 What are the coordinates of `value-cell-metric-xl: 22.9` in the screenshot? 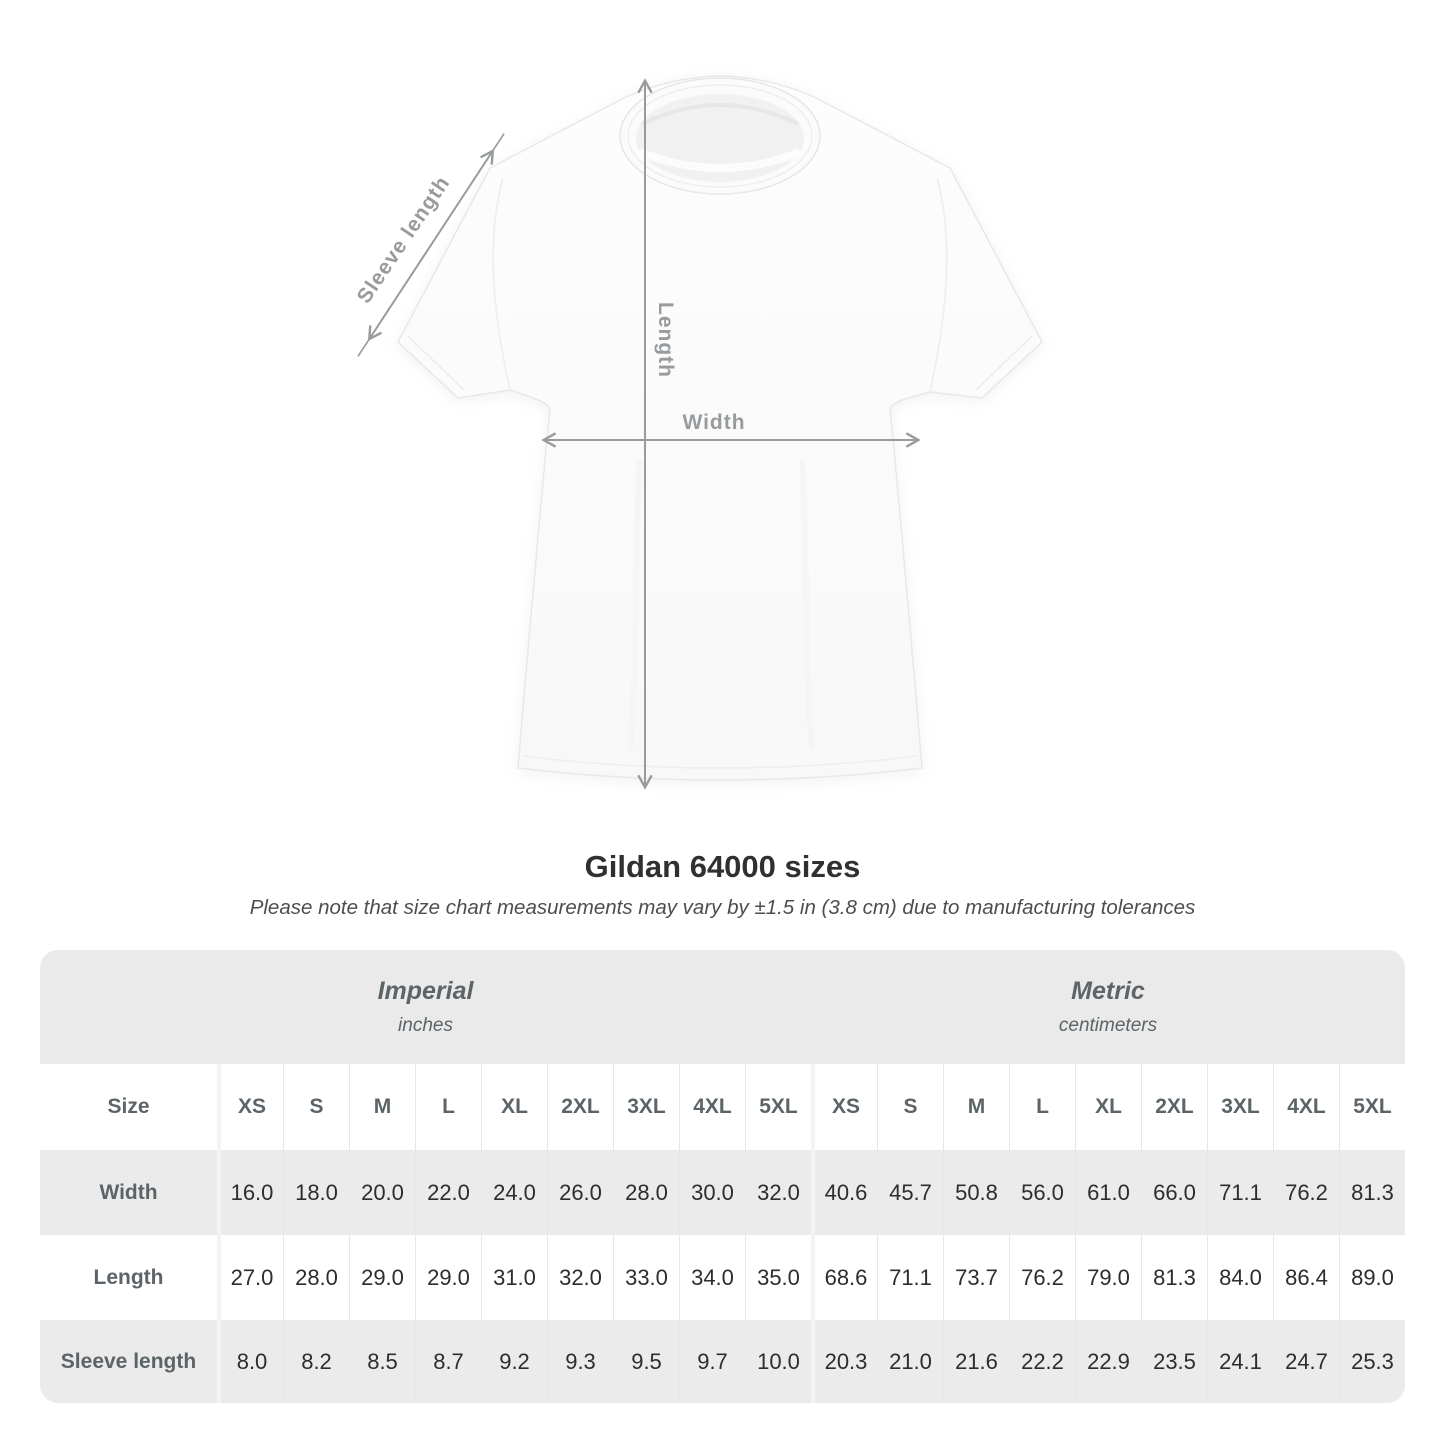 It's located at (1108, 1361).